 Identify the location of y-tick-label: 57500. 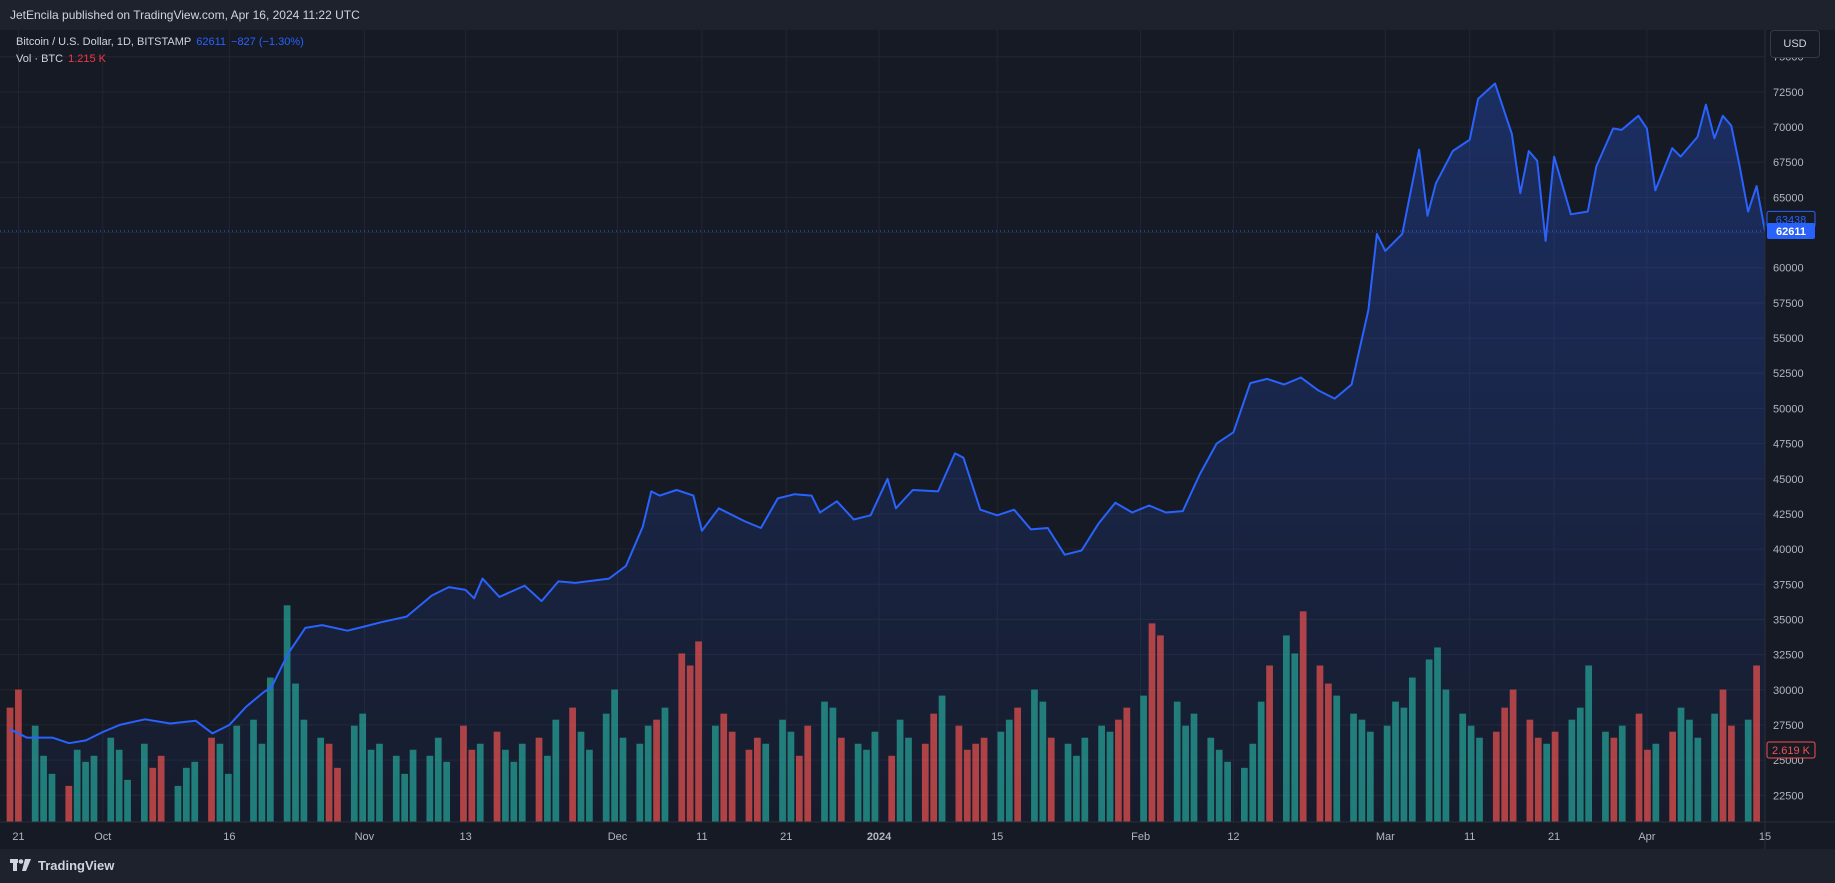
(1788, 304).